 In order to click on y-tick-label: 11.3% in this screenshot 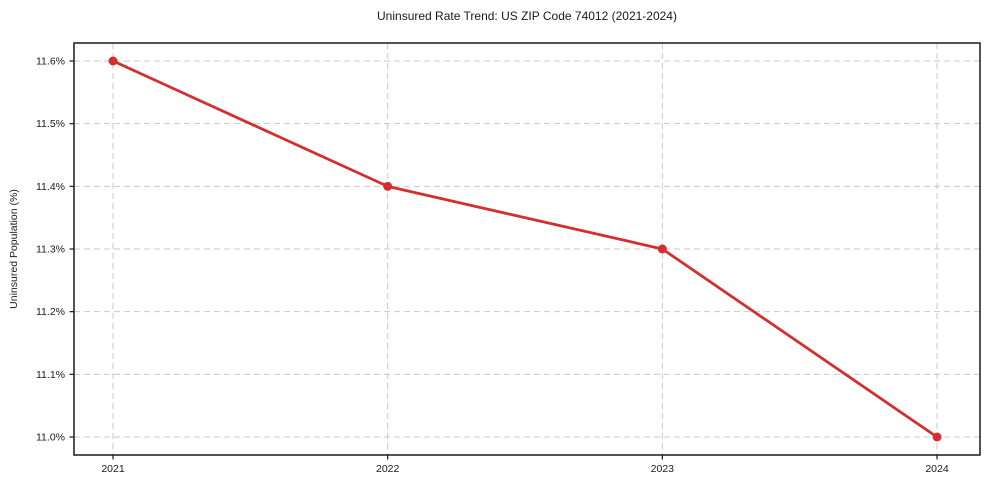, I will do `click(50, 250)`.